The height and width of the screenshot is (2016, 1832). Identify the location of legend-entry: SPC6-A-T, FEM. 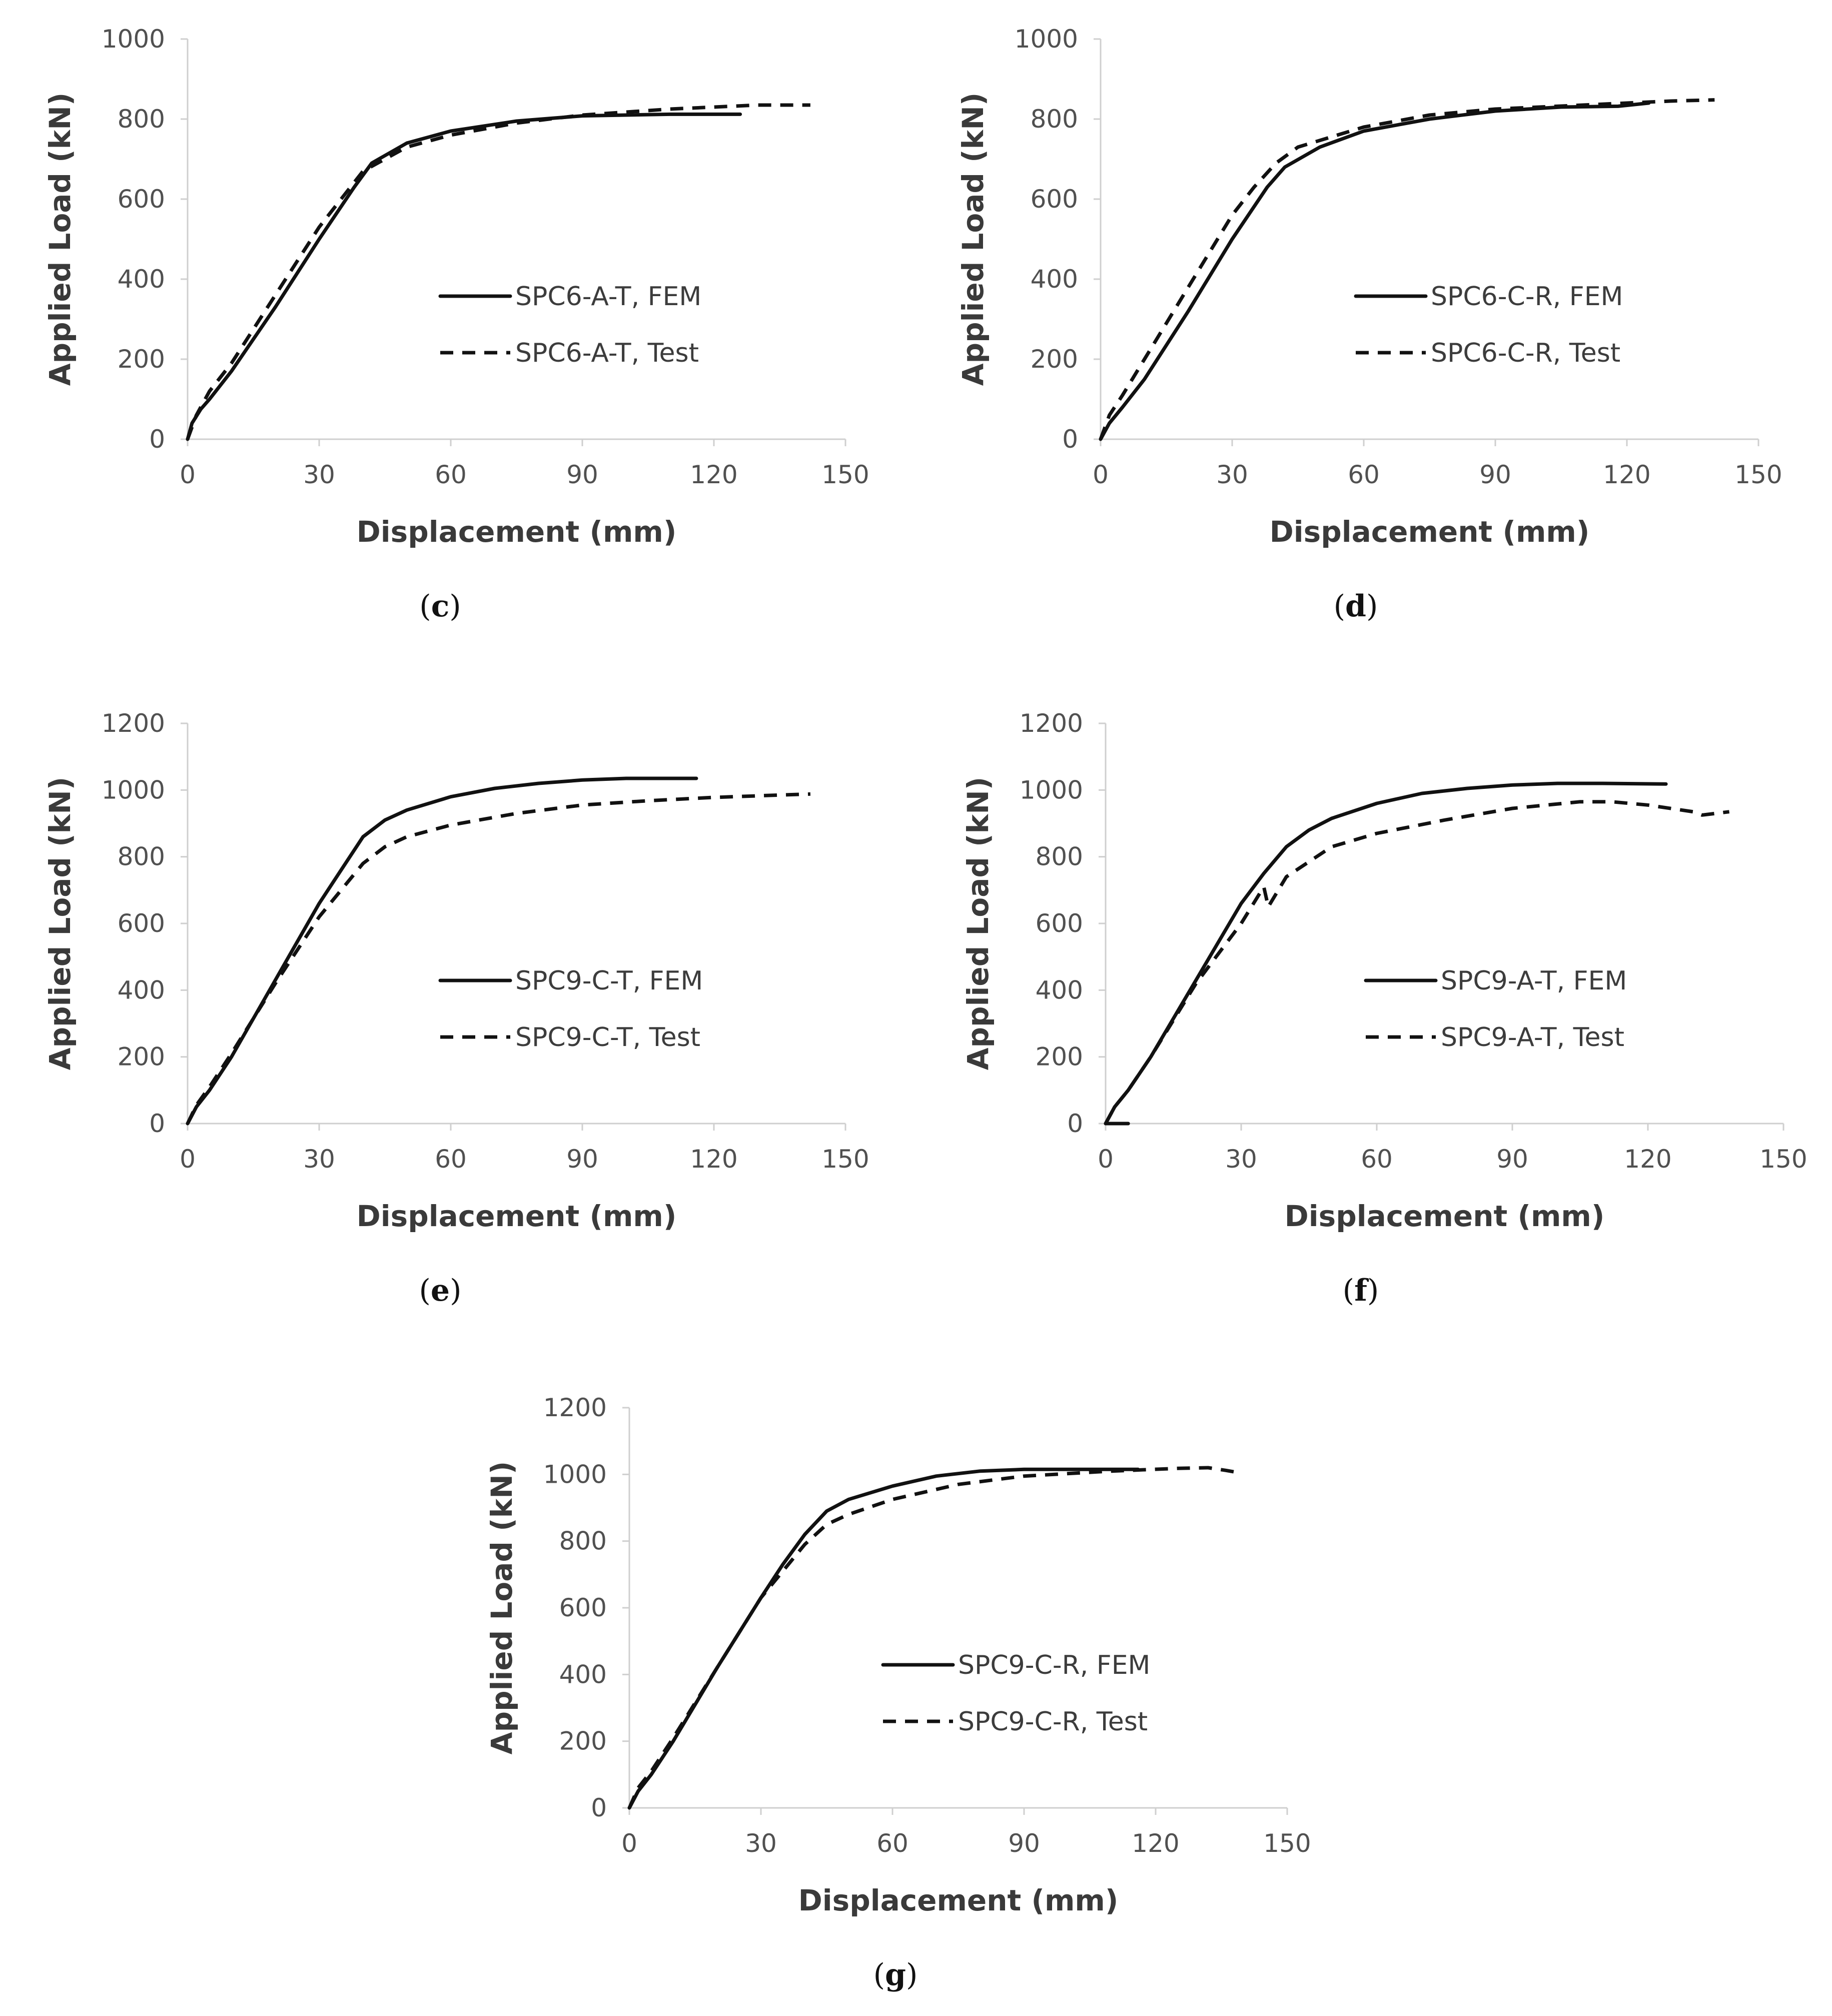
(608, 297).